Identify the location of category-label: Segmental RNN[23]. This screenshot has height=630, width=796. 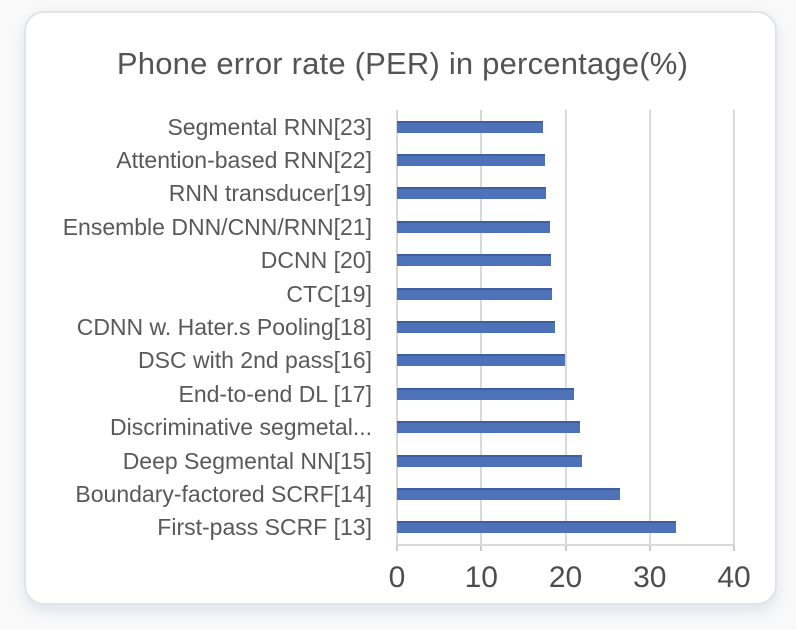
(269, 126).